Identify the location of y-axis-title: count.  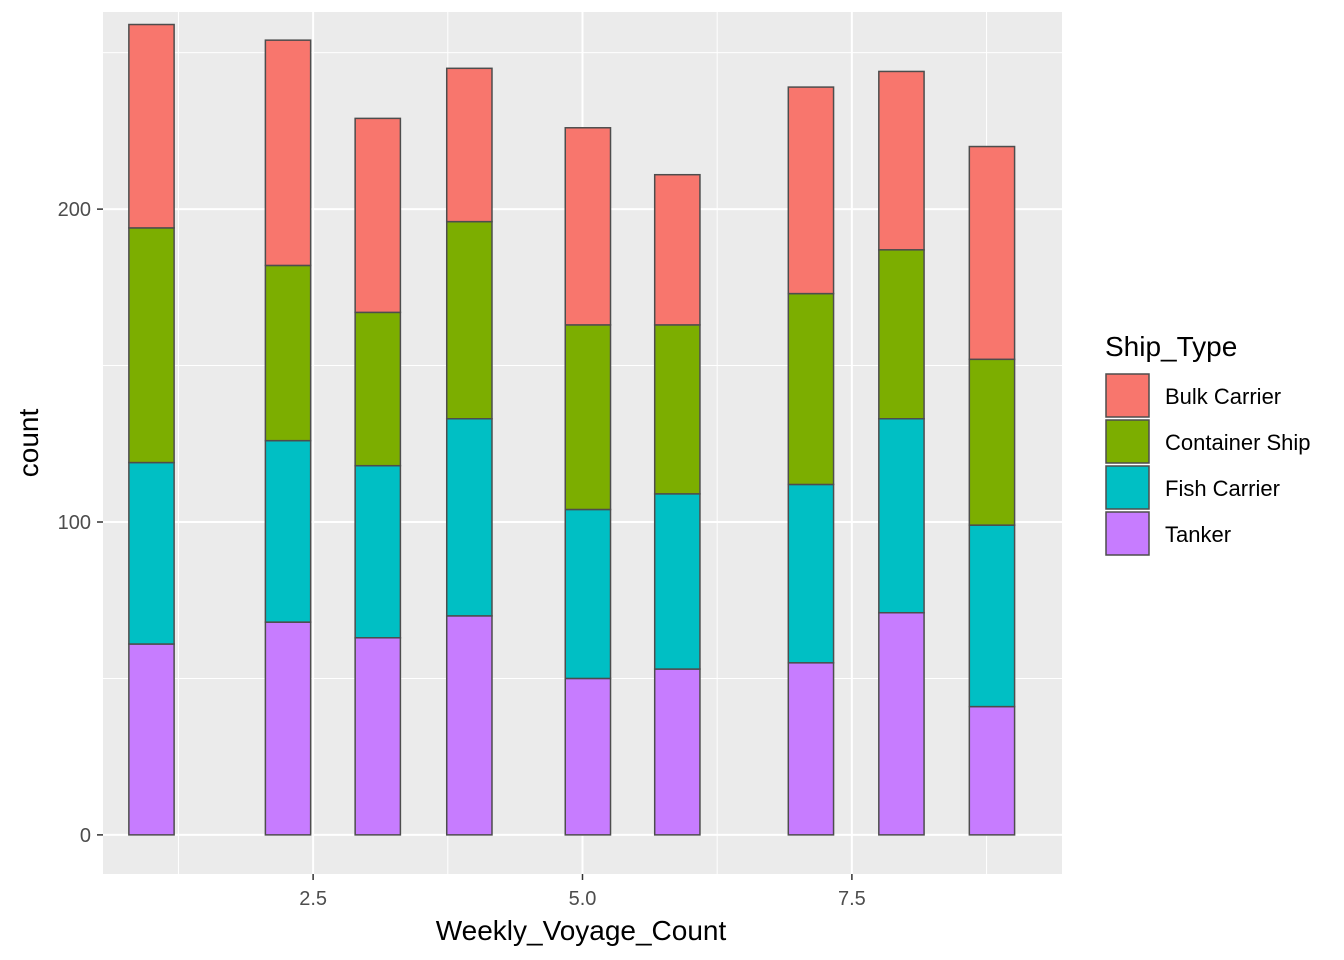
(28, 443).